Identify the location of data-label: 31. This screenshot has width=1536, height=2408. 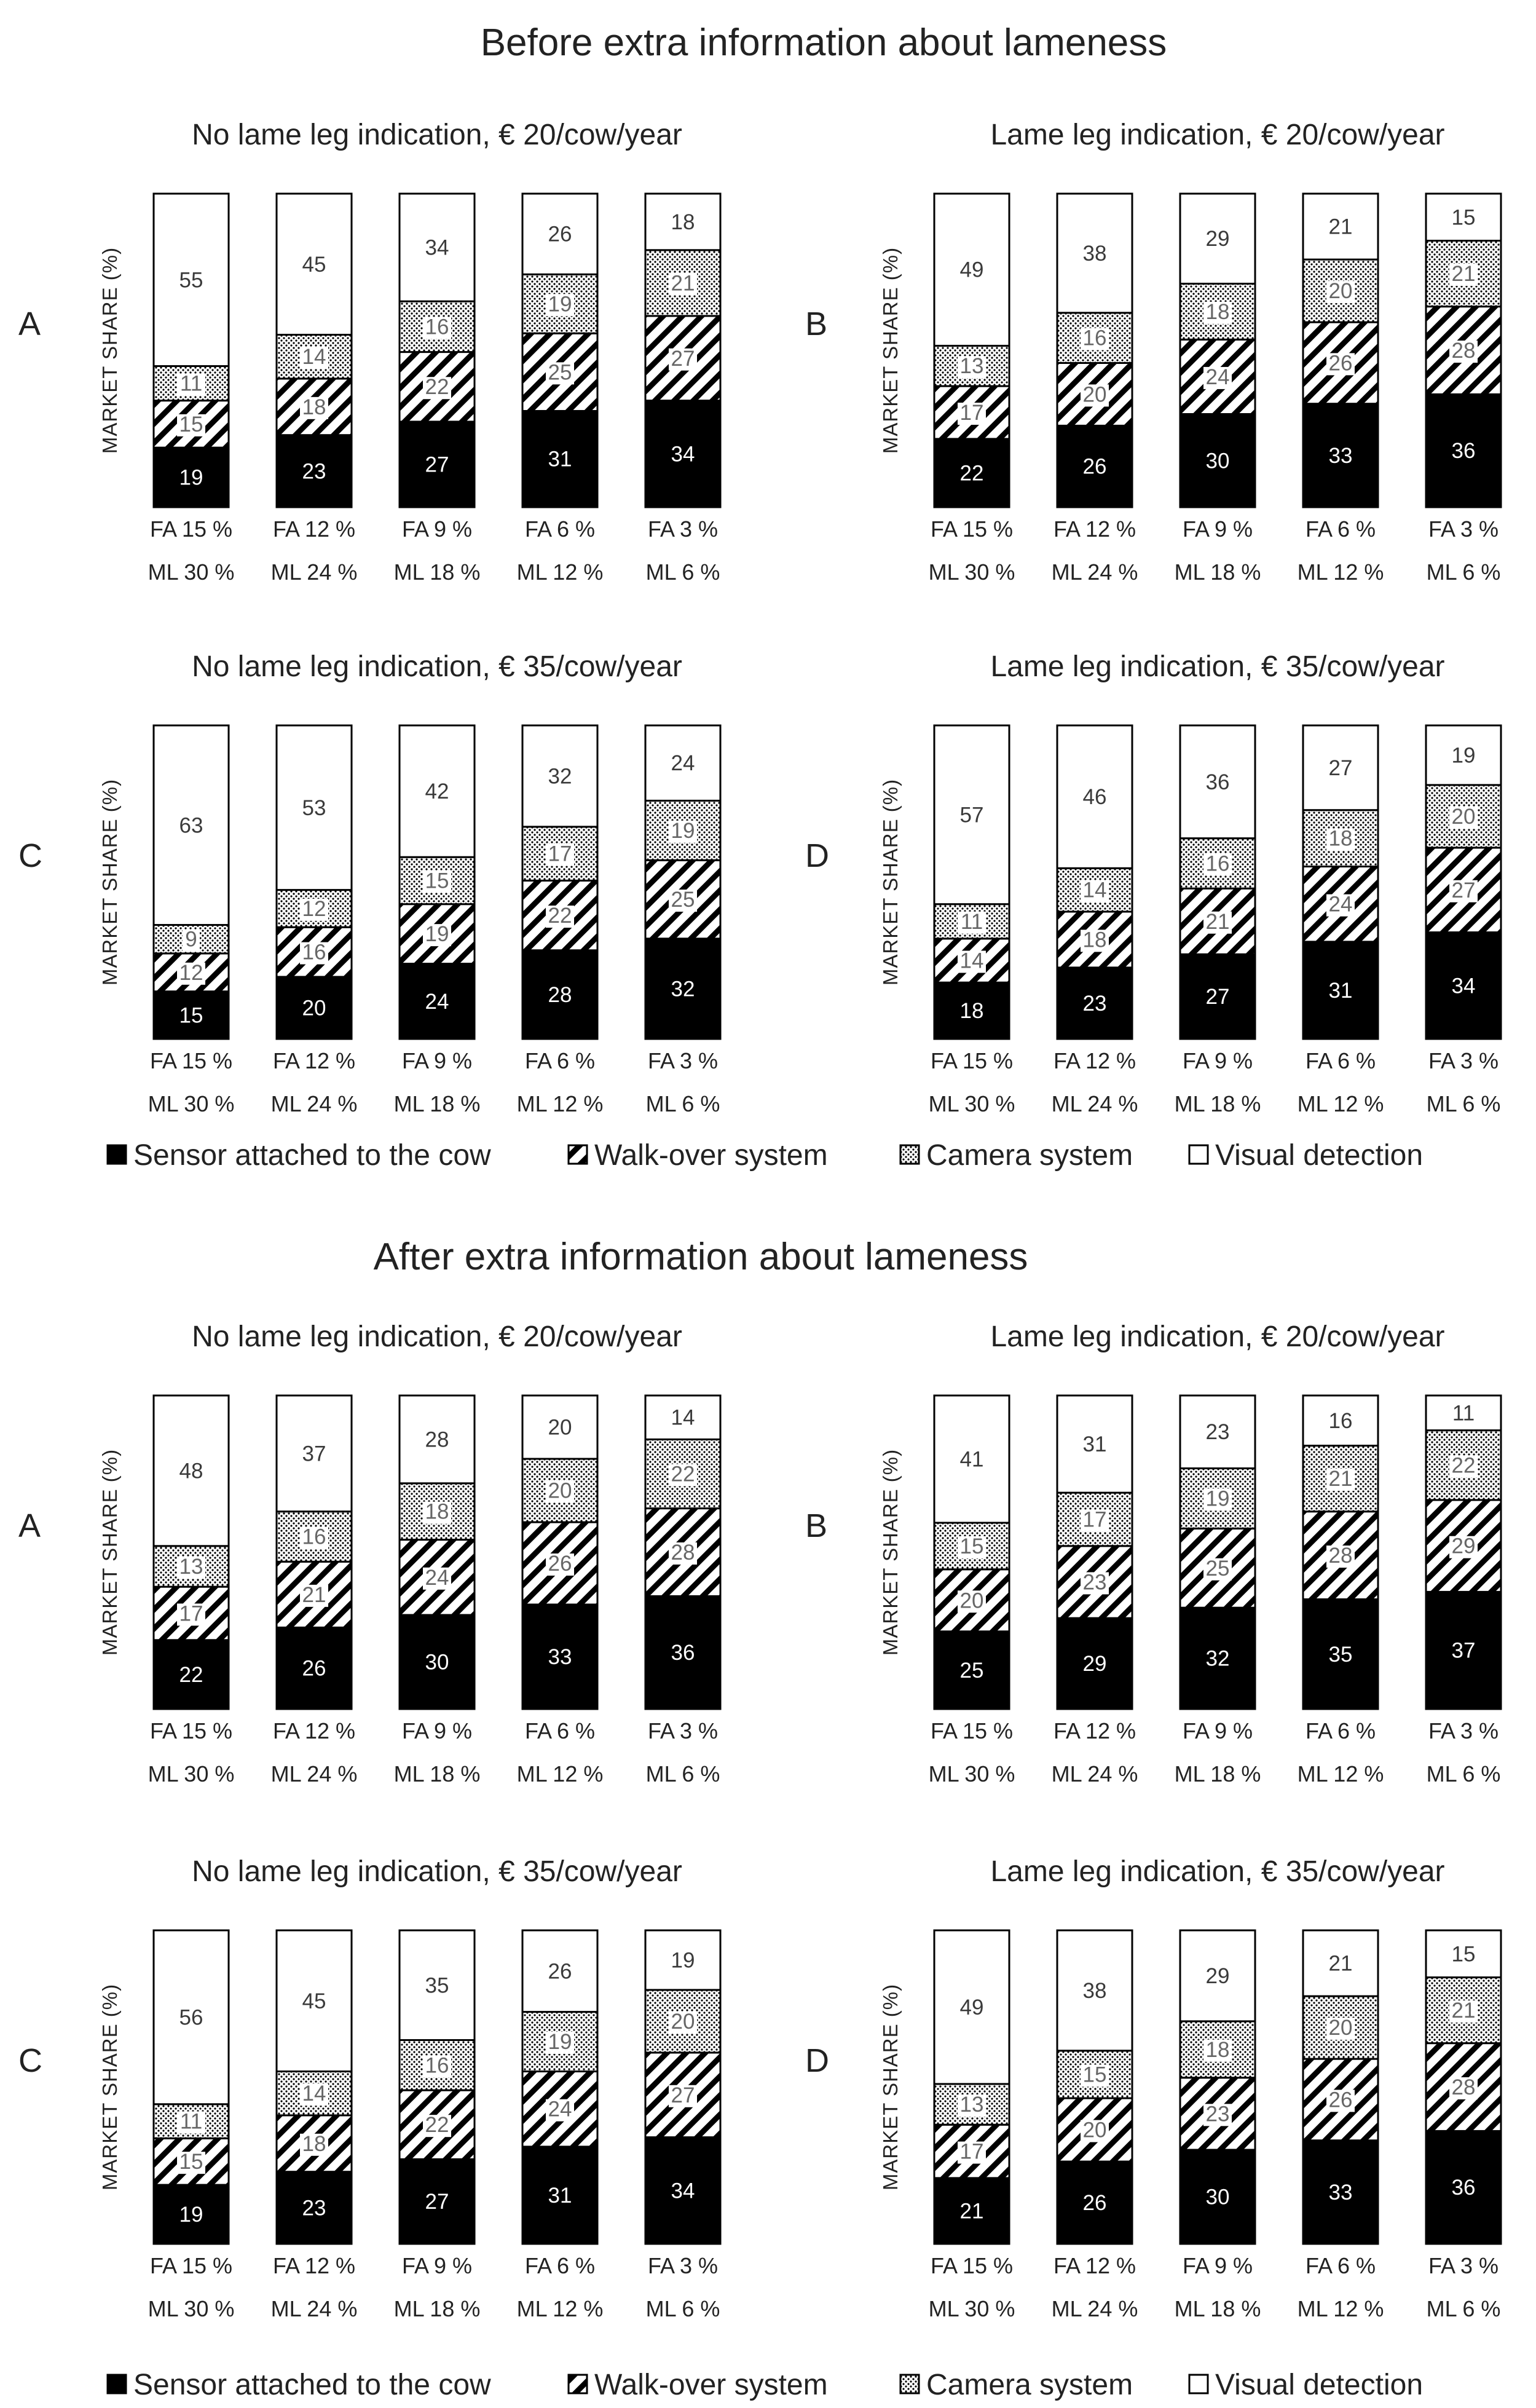
(560, 2196).